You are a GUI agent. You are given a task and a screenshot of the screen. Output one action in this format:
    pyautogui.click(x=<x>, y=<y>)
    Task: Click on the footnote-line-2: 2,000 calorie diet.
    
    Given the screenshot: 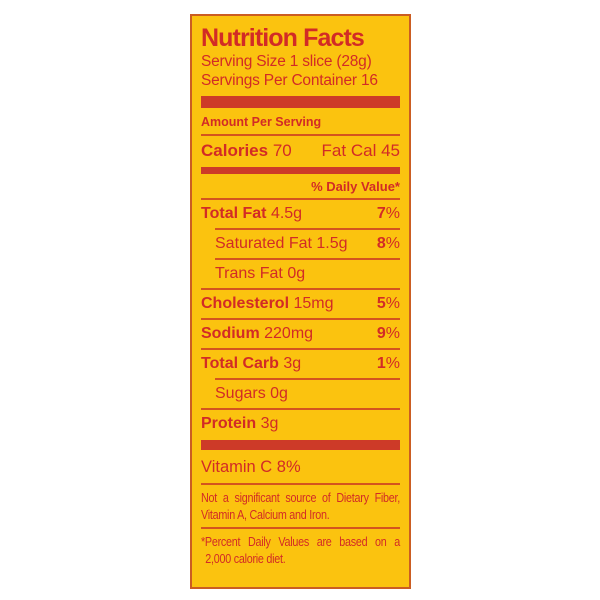 What is the action you would take?
    pyautogui.click(x=245, y=558)
    